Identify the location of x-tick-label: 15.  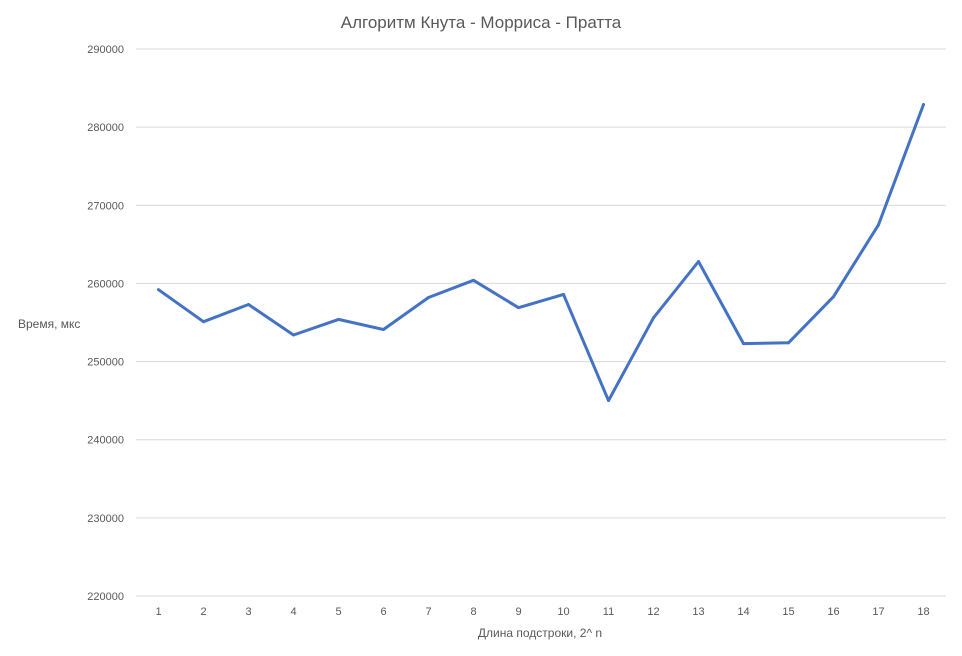
(788, 612).